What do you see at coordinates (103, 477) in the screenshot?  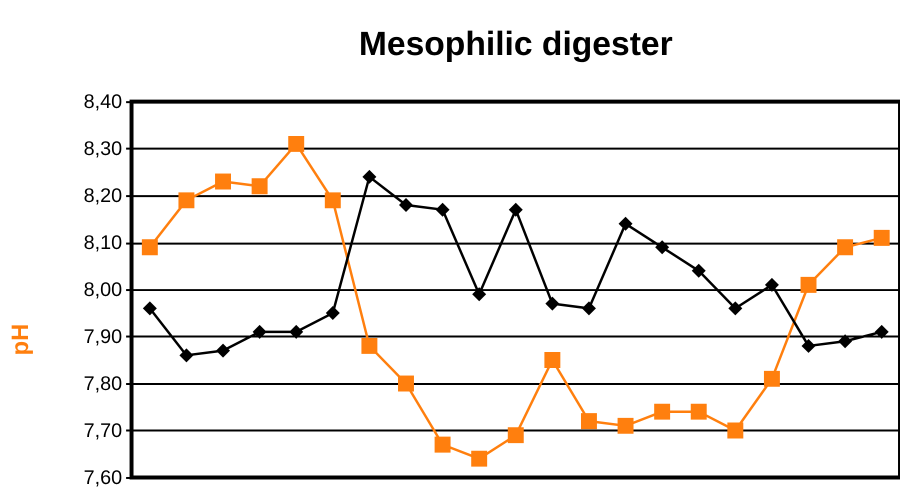 I see `y-tick-label: 7,60` at bounding box center [103, 477].